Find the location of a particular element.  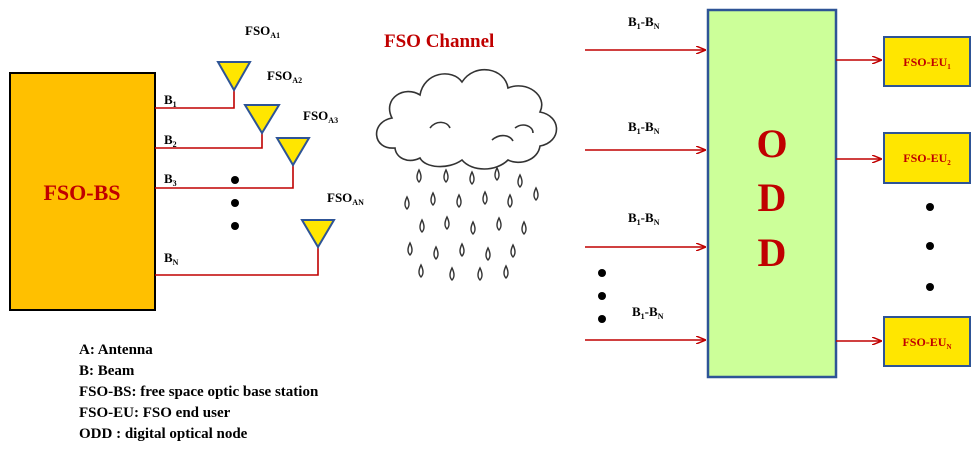

odd-input-arrows is located at coordinates (645, 195).